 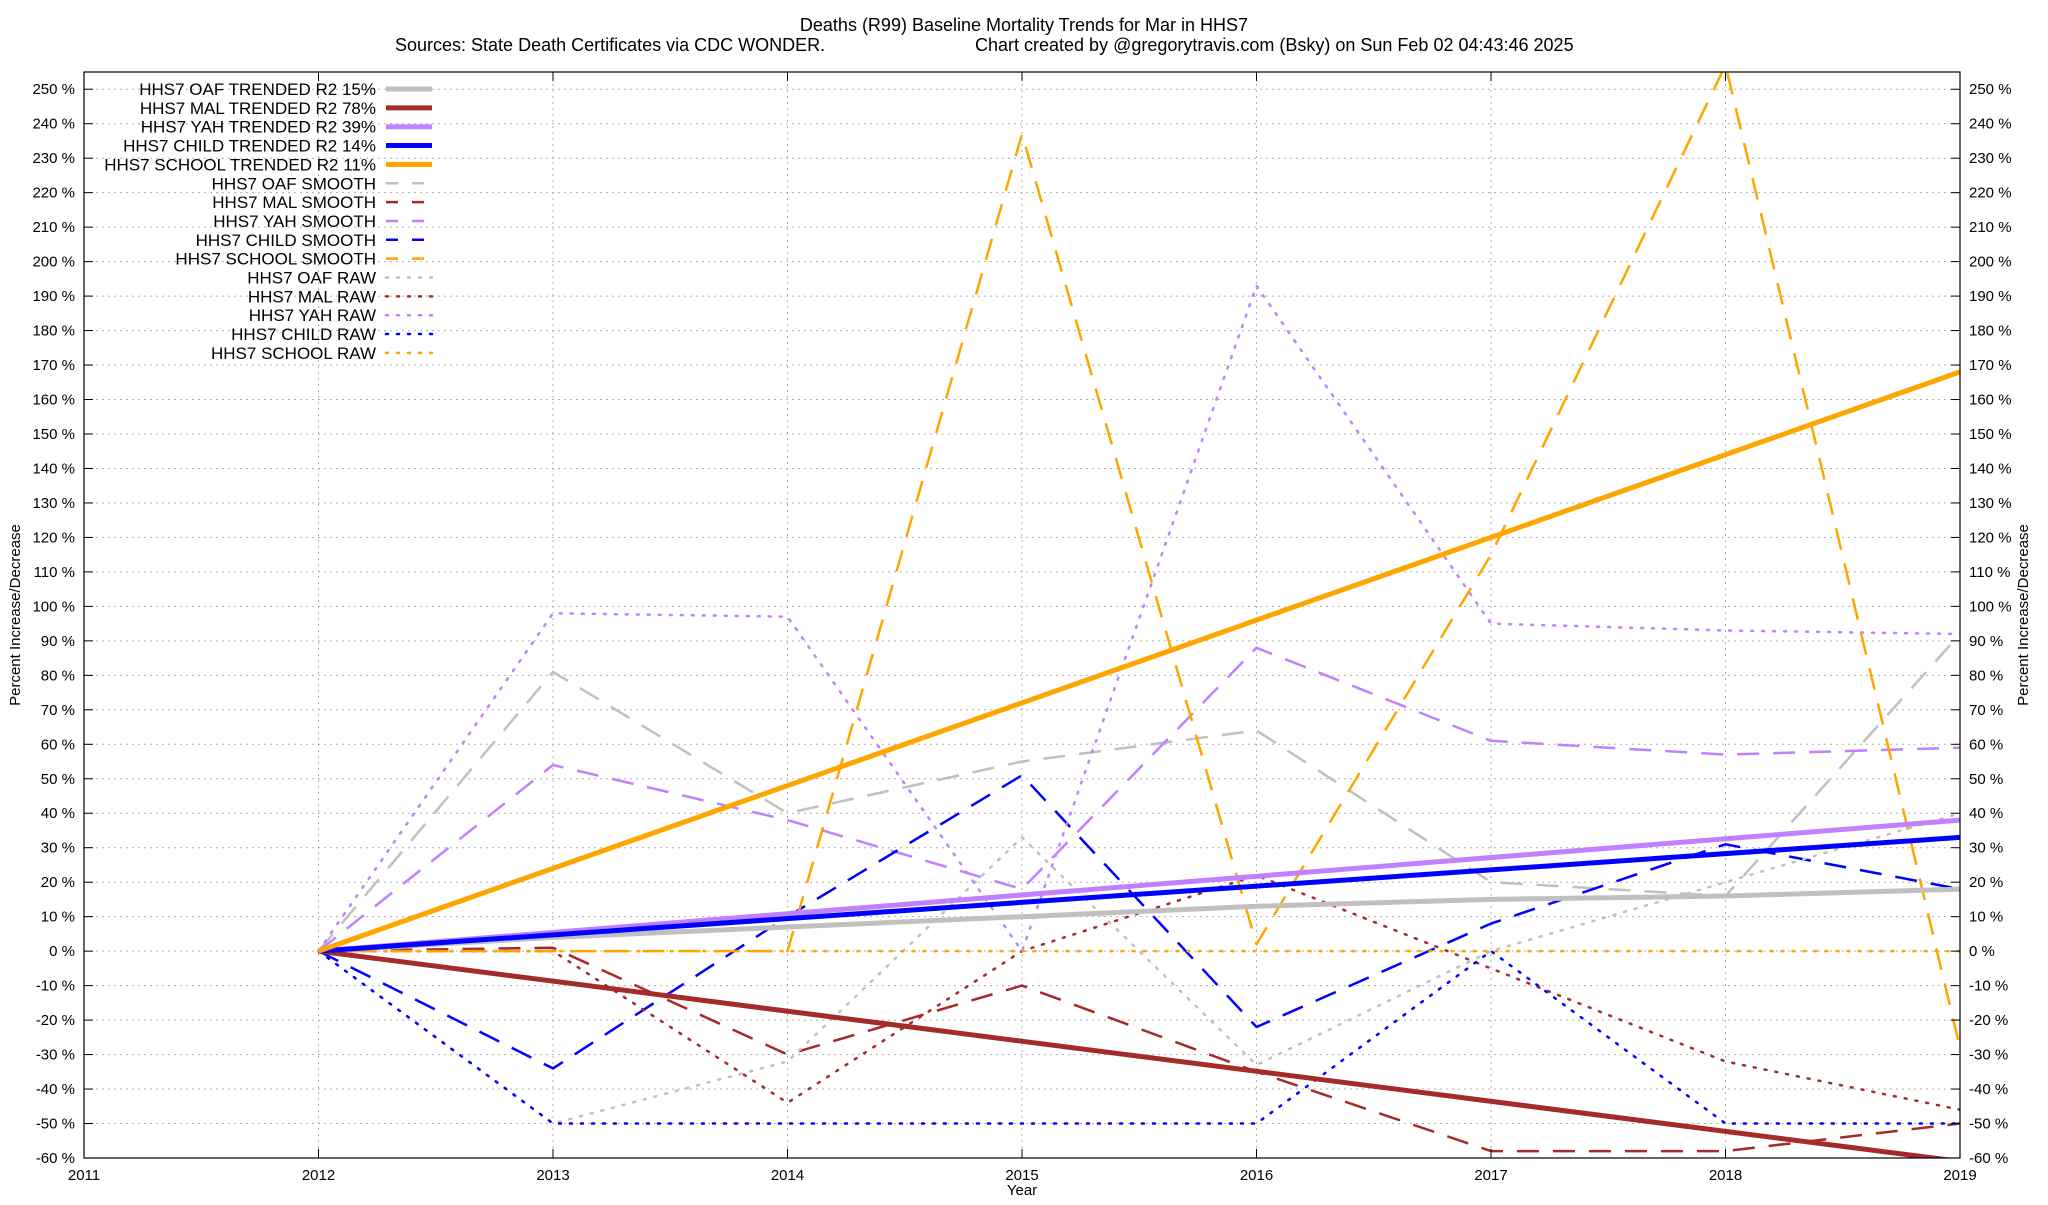 What do you see at coordinates (53, 193) in the screenshot?
I see `y-tick-label: 220 %` at bounding box center [53, 193].